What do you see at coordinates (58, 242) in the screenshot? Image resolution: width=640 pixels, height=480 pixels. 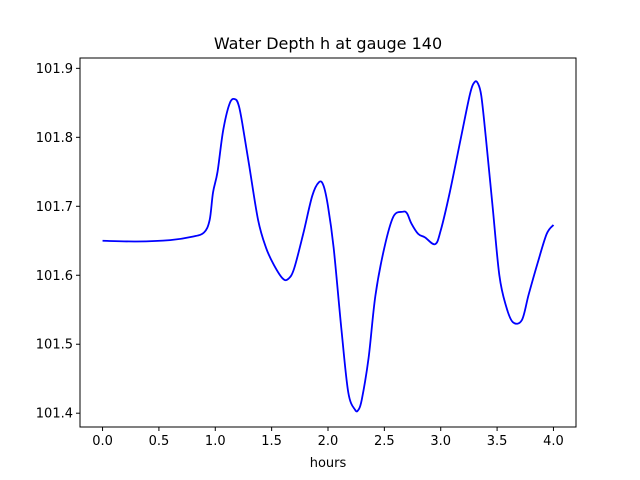 I see `y-axis: 101.4 101.5 101.6 101.7 101.8 101.9` at bounding box center [58, 242].